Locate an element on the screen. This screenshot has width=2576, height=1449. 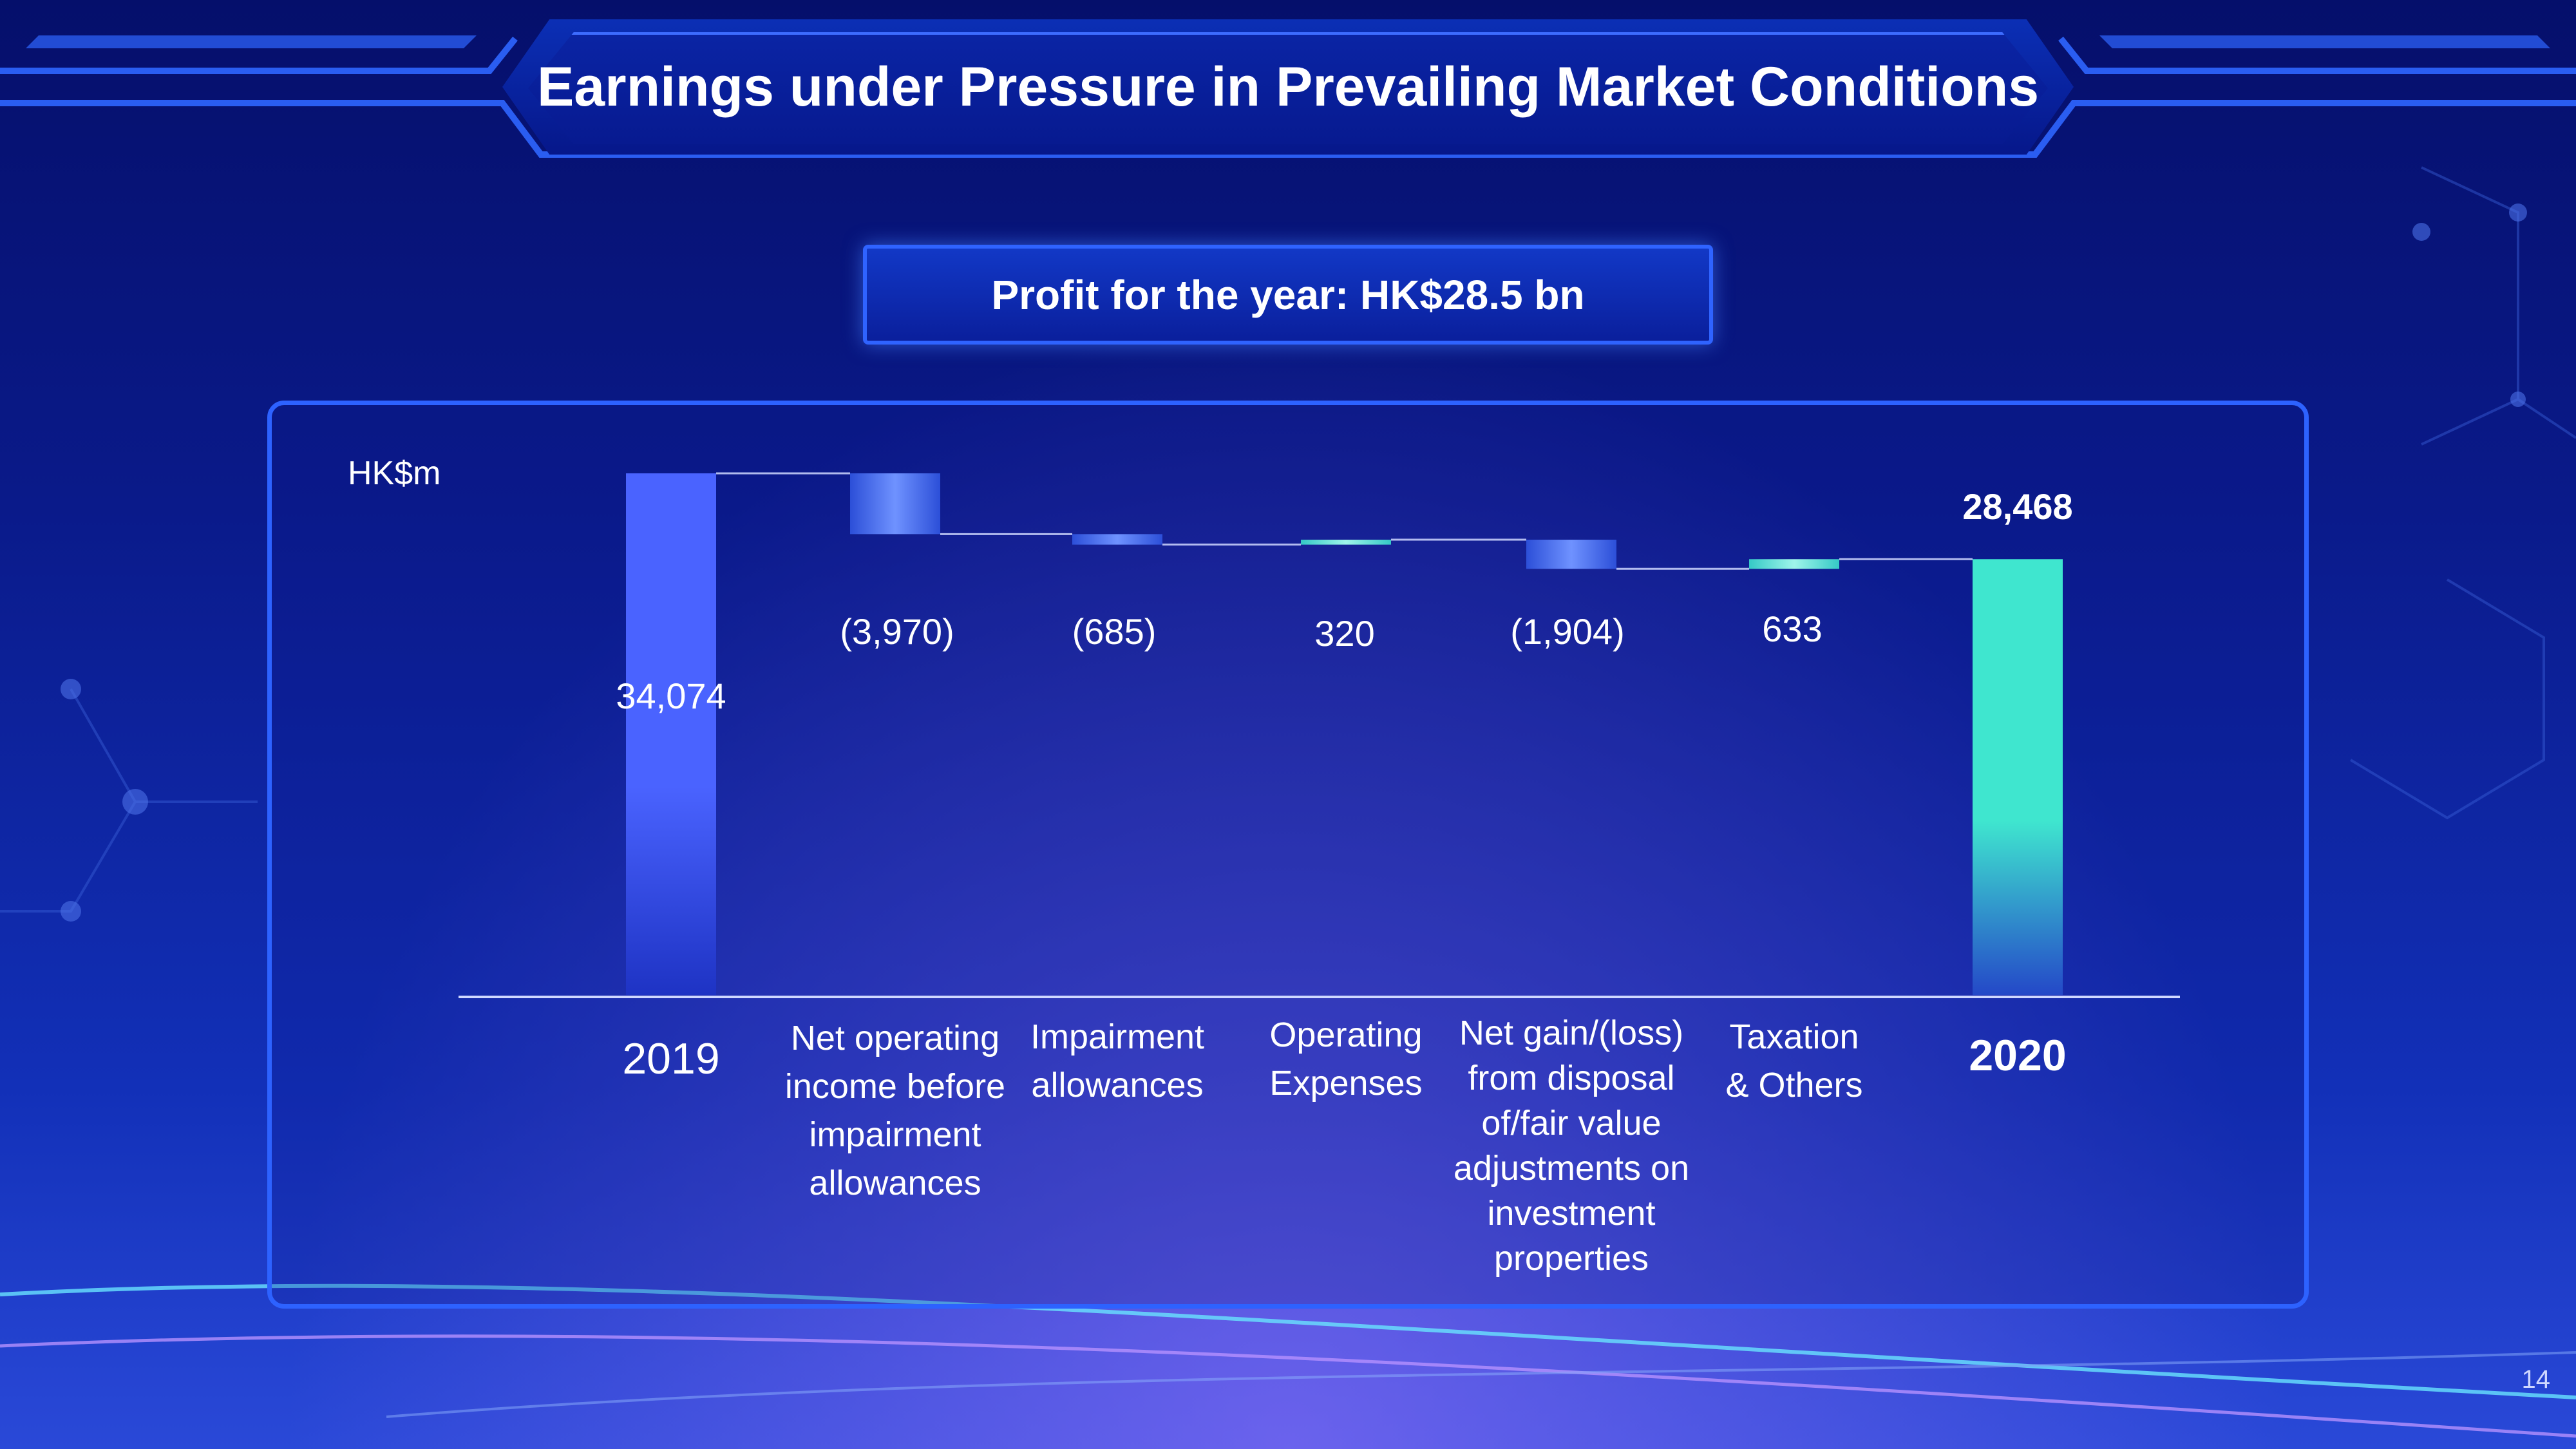
profit-summary-box: Profit for the year: HK$28.5 bn is located at coordinates (1288, 295).